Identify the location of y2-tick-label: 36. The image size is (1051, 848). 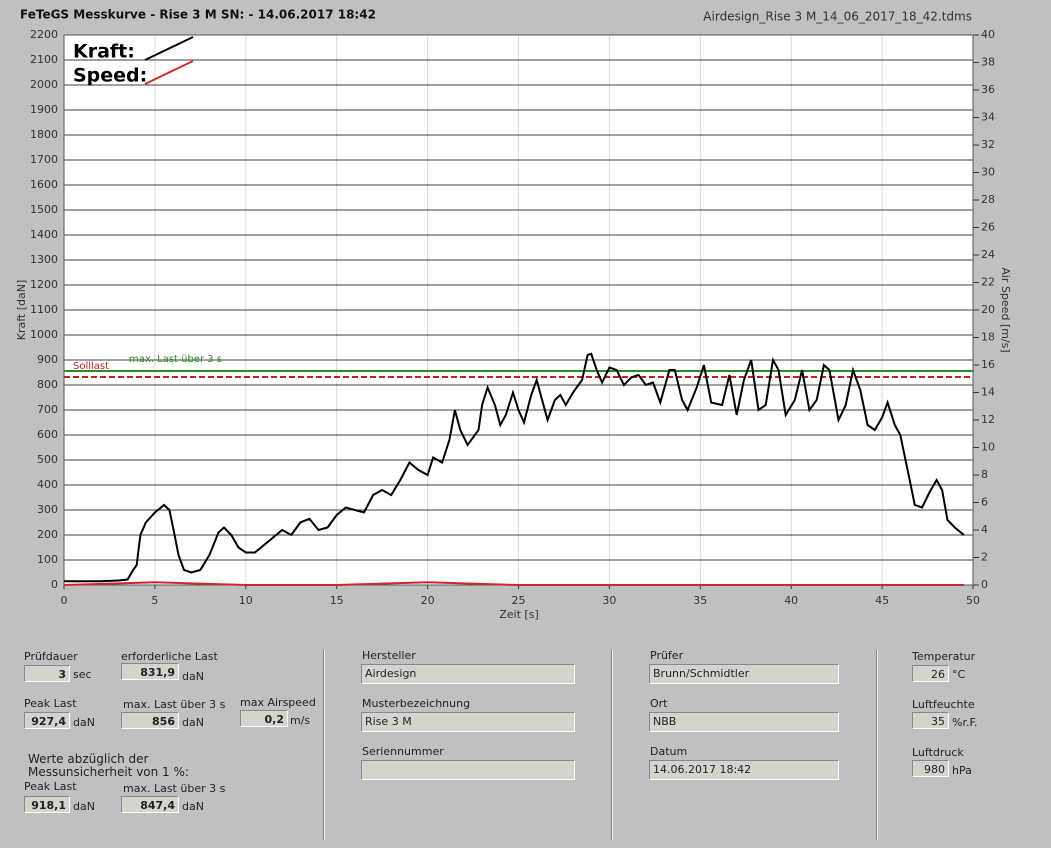
(988, 89).